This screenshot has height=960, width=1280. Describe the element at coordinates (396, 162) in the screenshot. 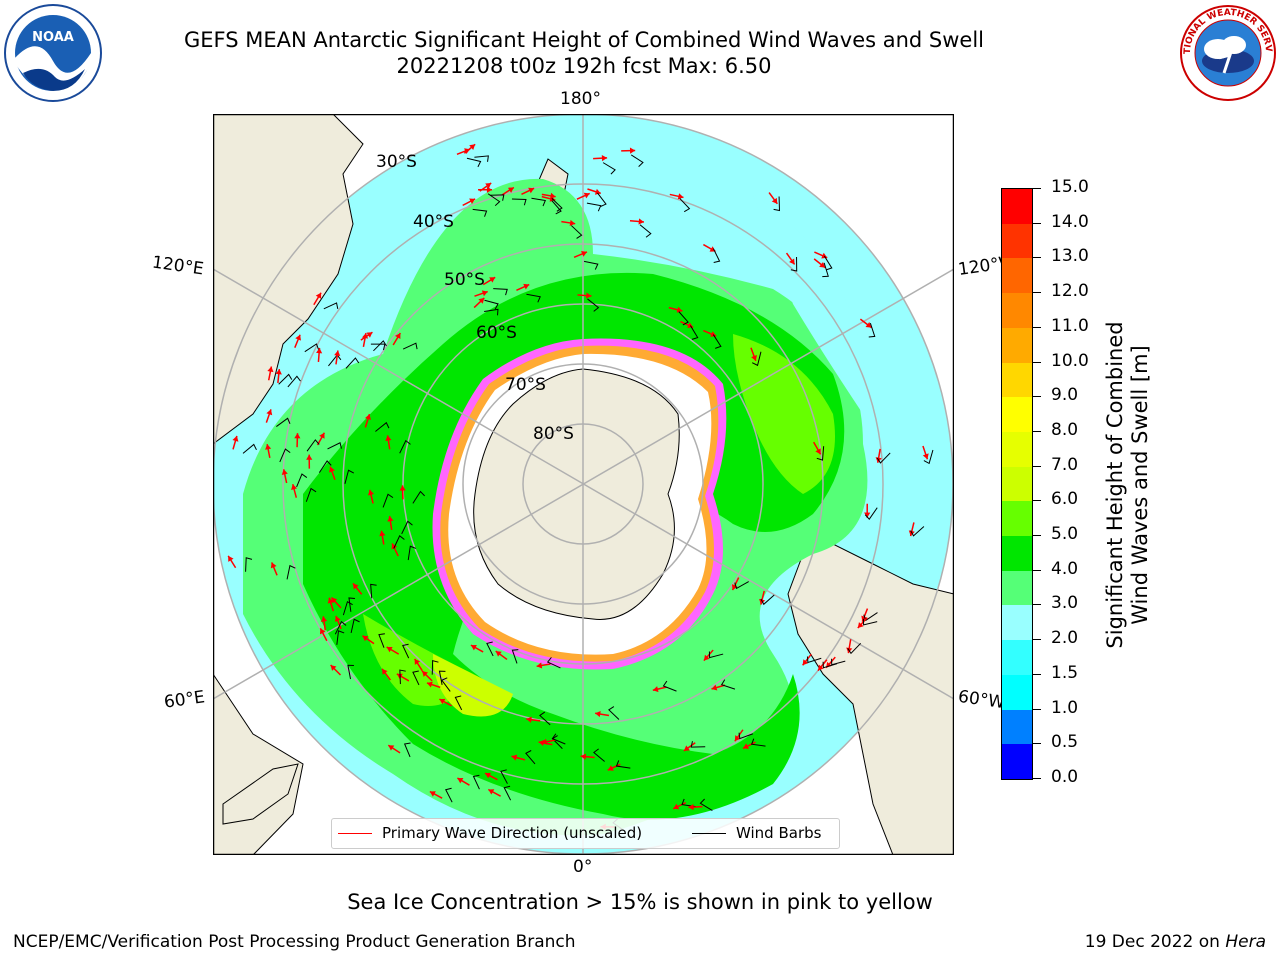

I see `lat-label-30s: 30°S` at that location.